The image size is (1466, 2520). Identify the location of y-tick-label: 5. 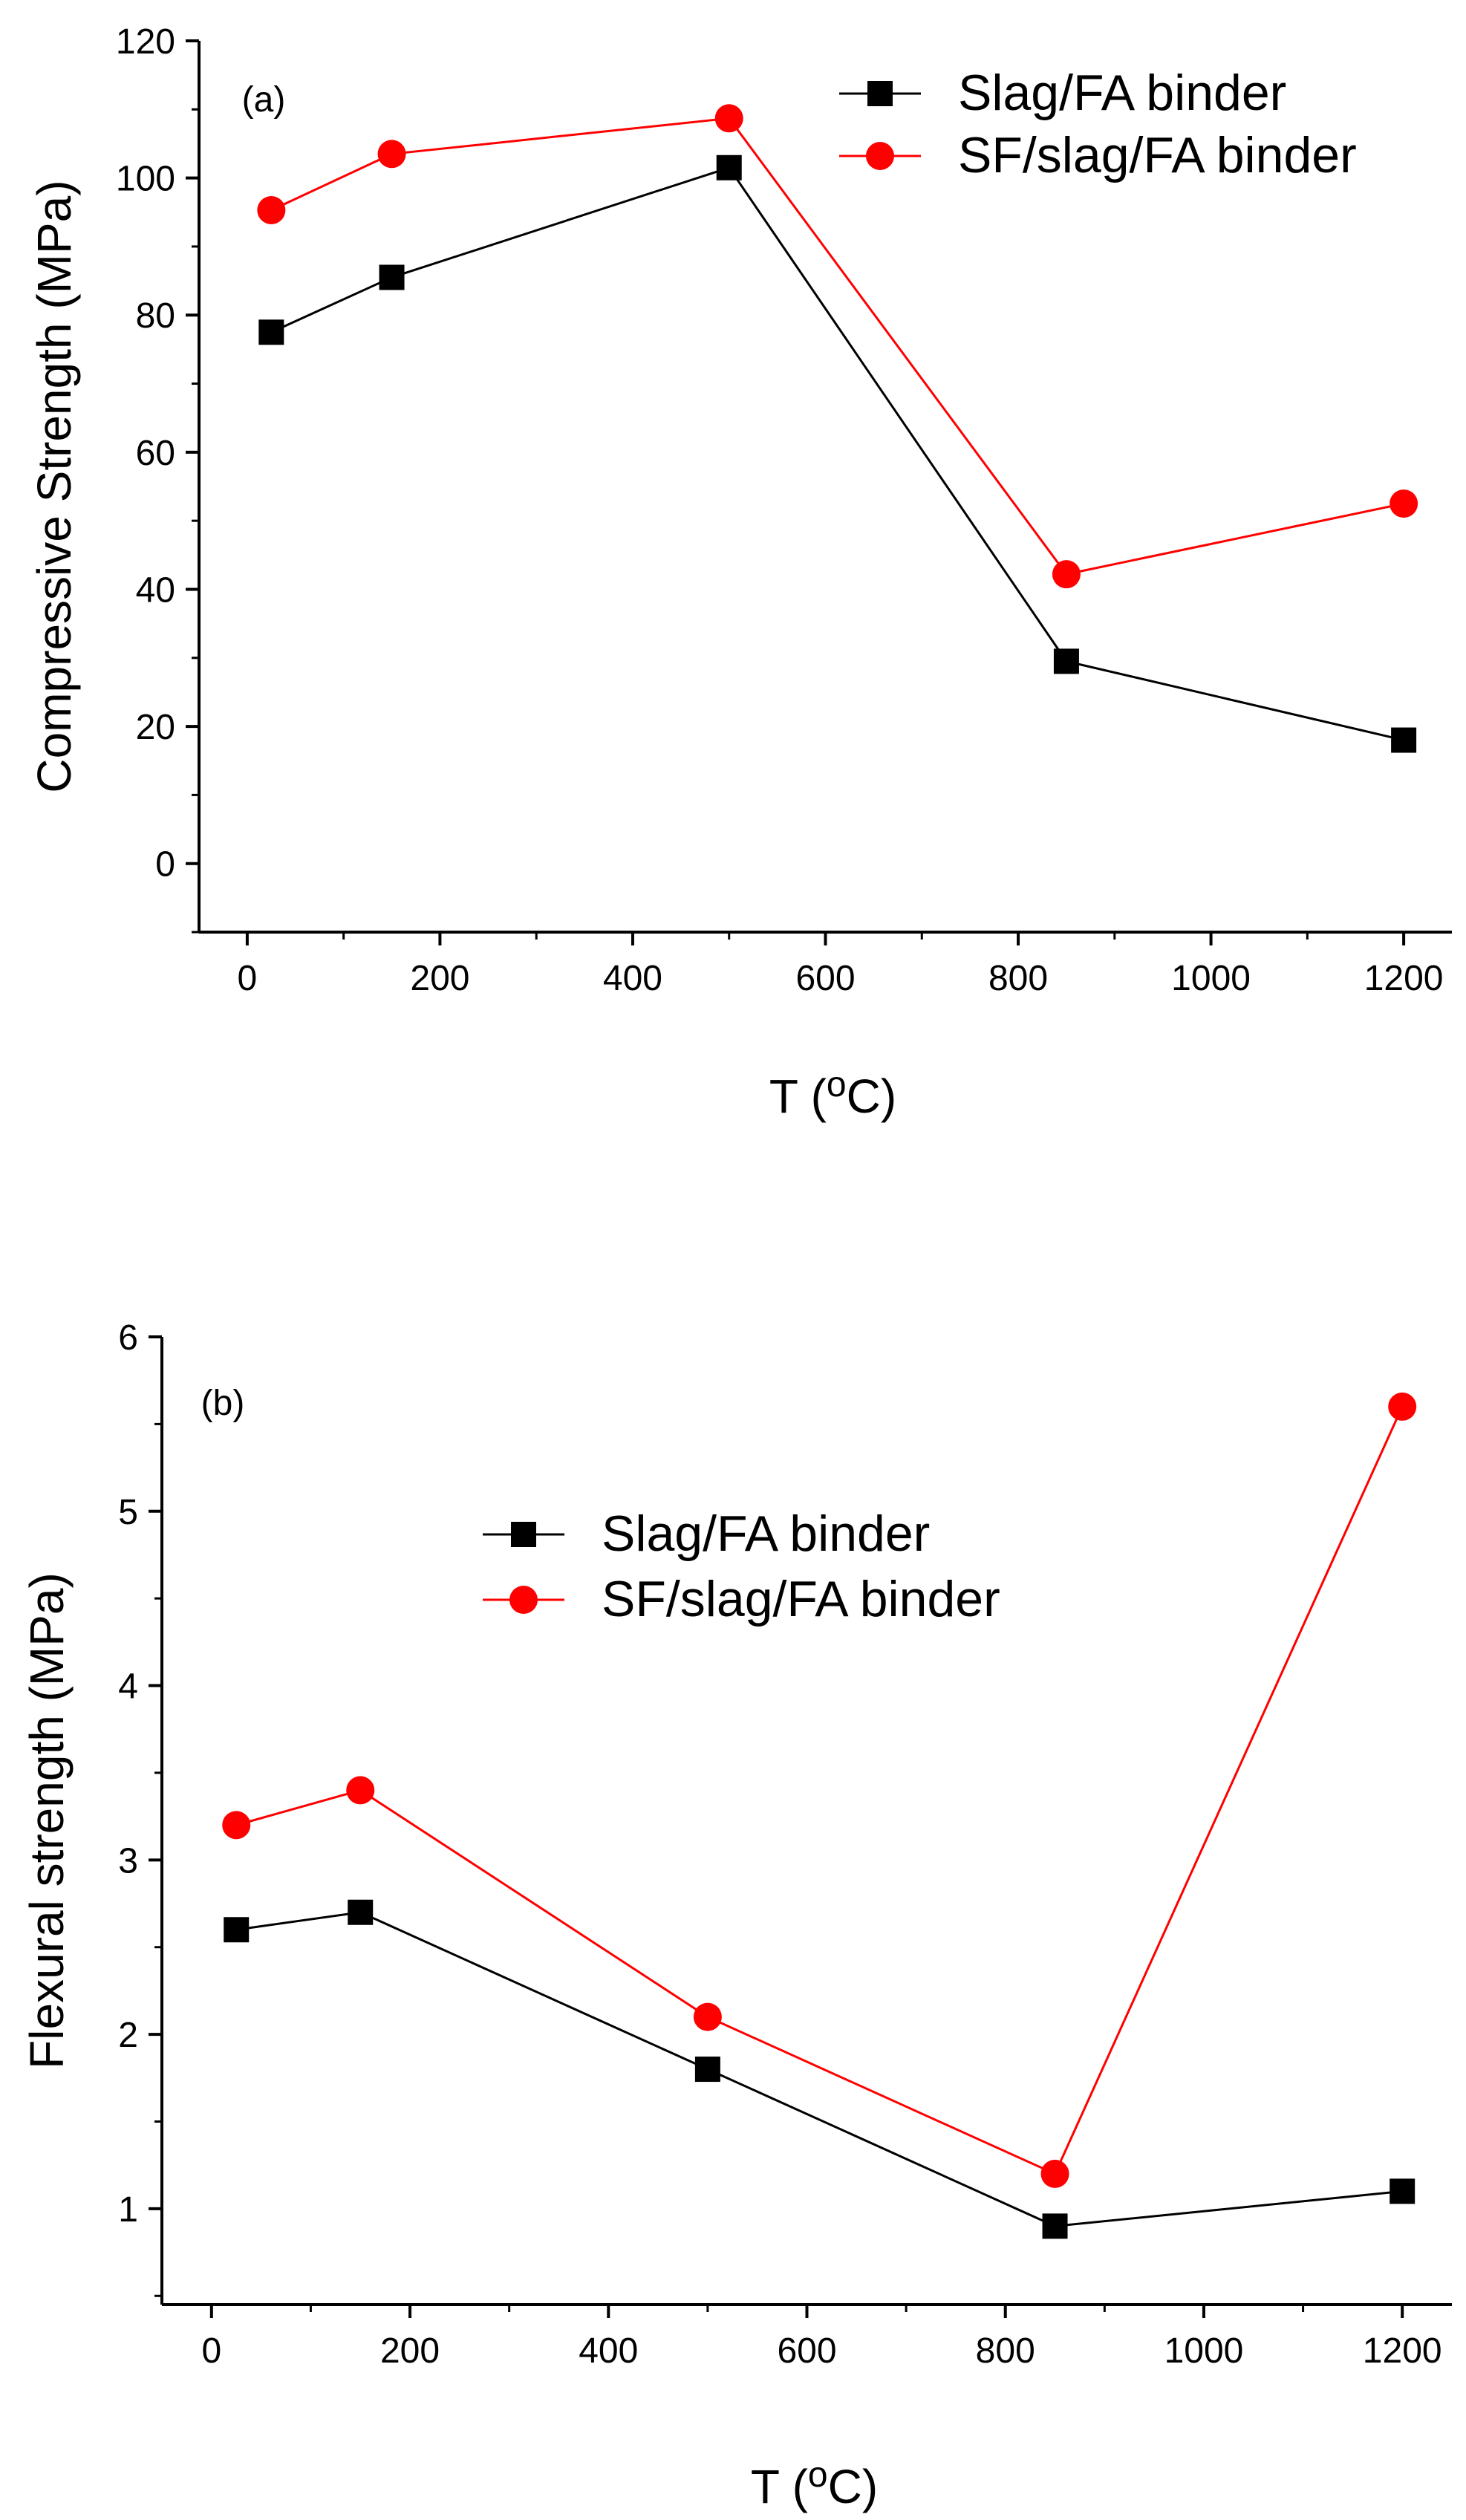
(128, 1513).